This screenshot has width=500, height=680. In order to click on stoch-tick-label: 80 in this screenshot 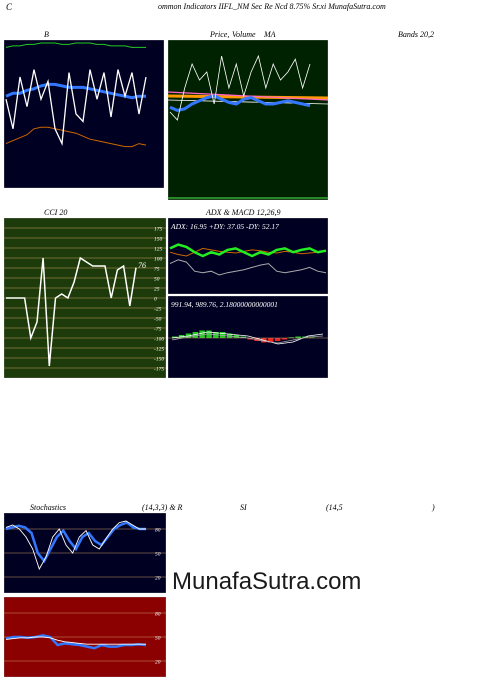, I will do `click(158, 531)`.